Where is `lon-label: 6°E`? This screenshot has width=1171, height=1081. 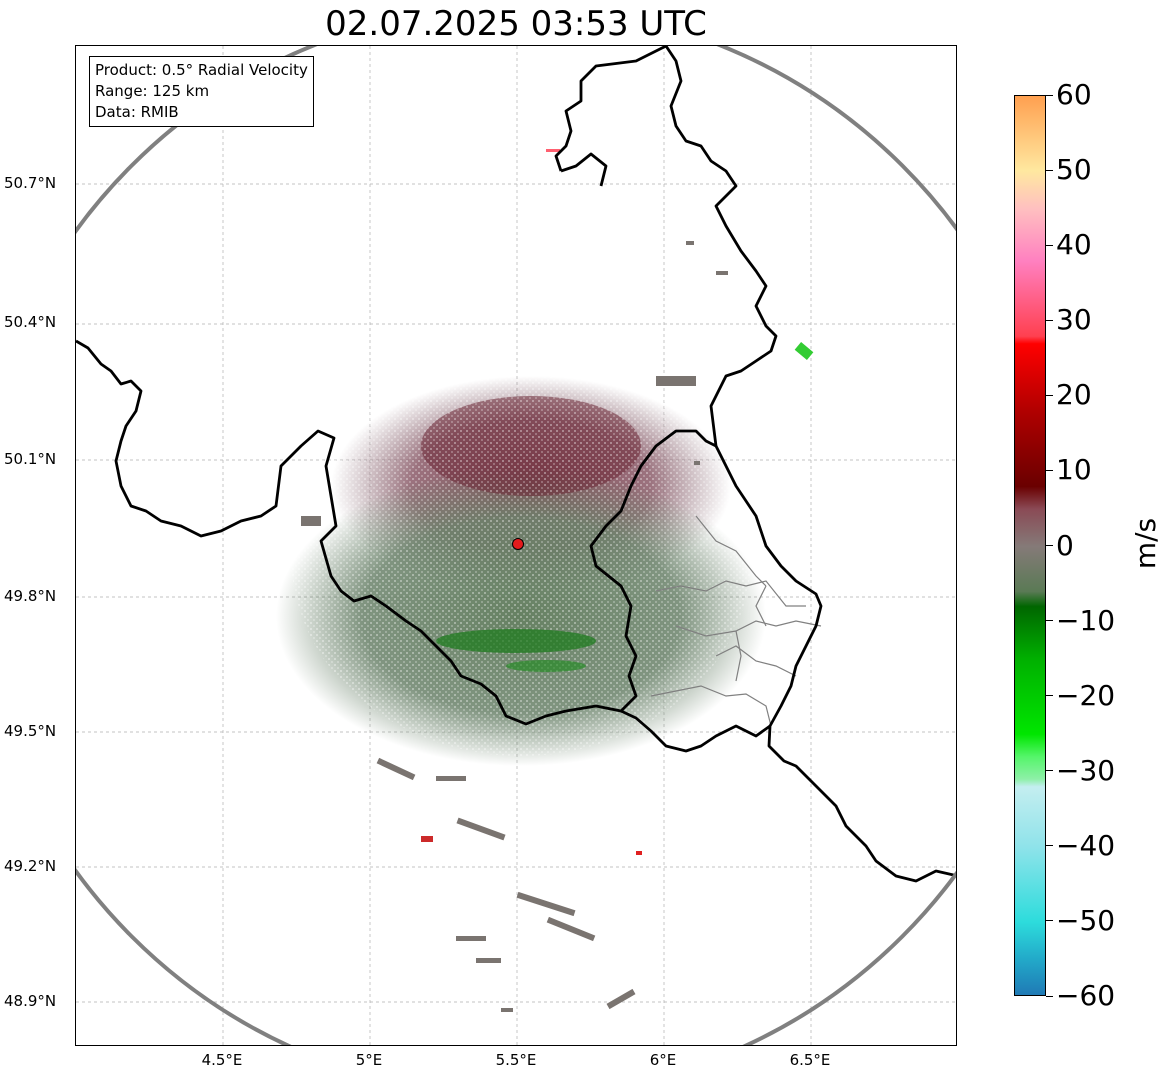 lon-label: 6°E is located at coordinates (663, 1060).